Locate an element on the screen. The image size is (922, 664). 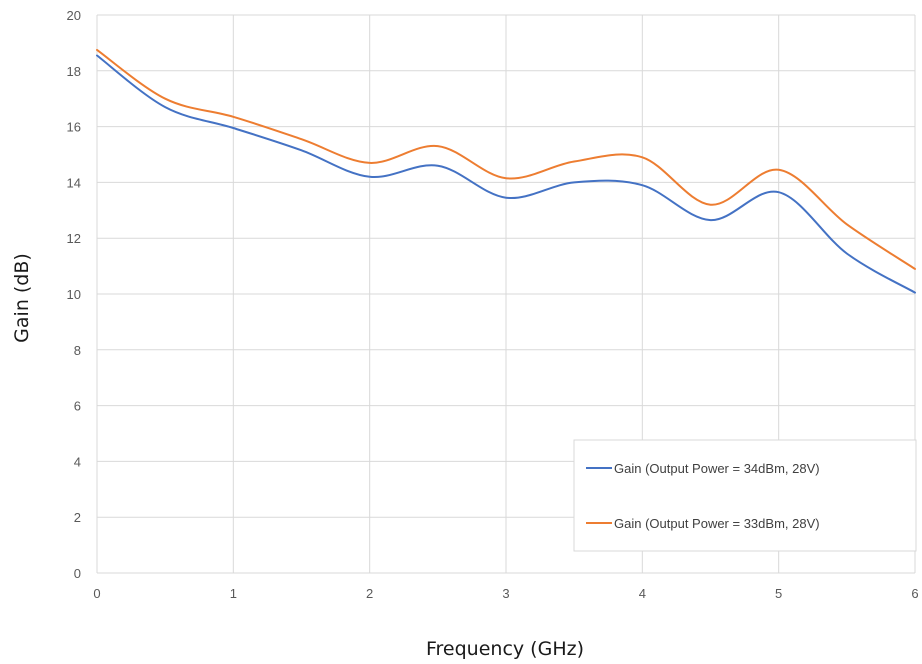
y-tick-label: 0 is located at coordinates (77, 573).